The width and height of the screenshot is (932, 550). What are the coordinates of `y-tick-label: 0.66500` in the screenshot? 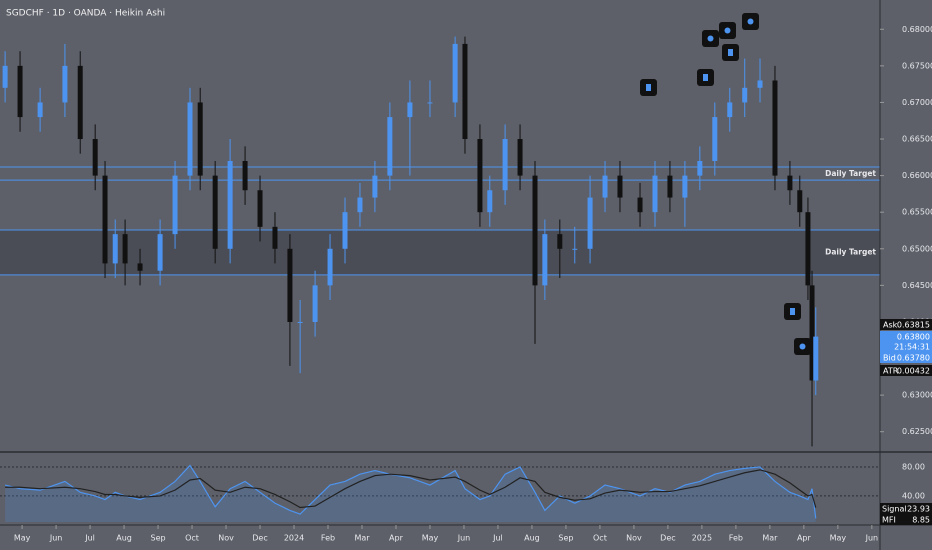 It's located at (917, 139).